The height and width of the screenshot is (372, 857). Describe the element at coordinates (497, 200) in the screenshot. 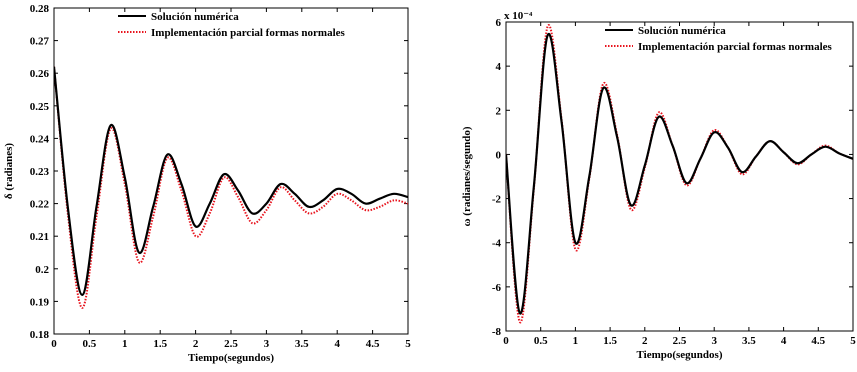

I see `y-tick-label: -2` at that location.